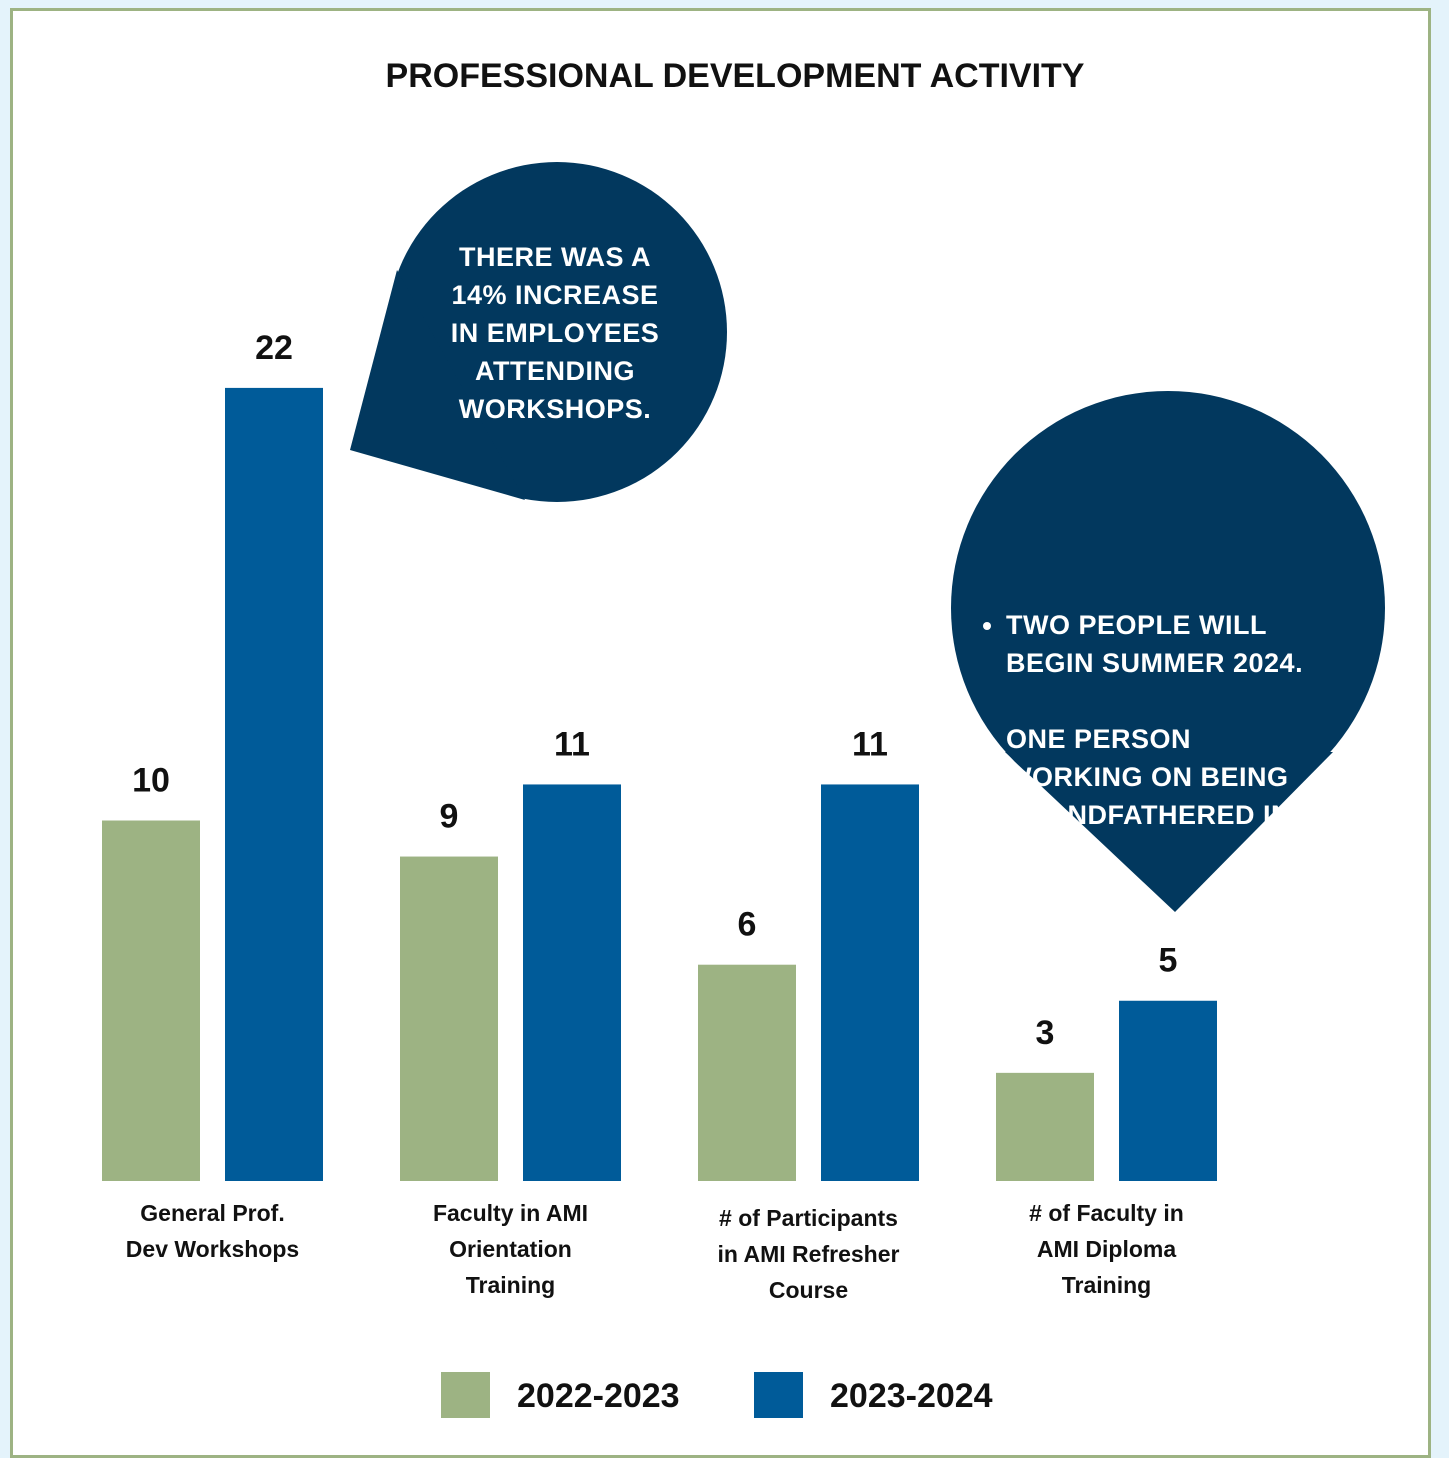  I want to click on value-label: 3, so click(1045, 1033).